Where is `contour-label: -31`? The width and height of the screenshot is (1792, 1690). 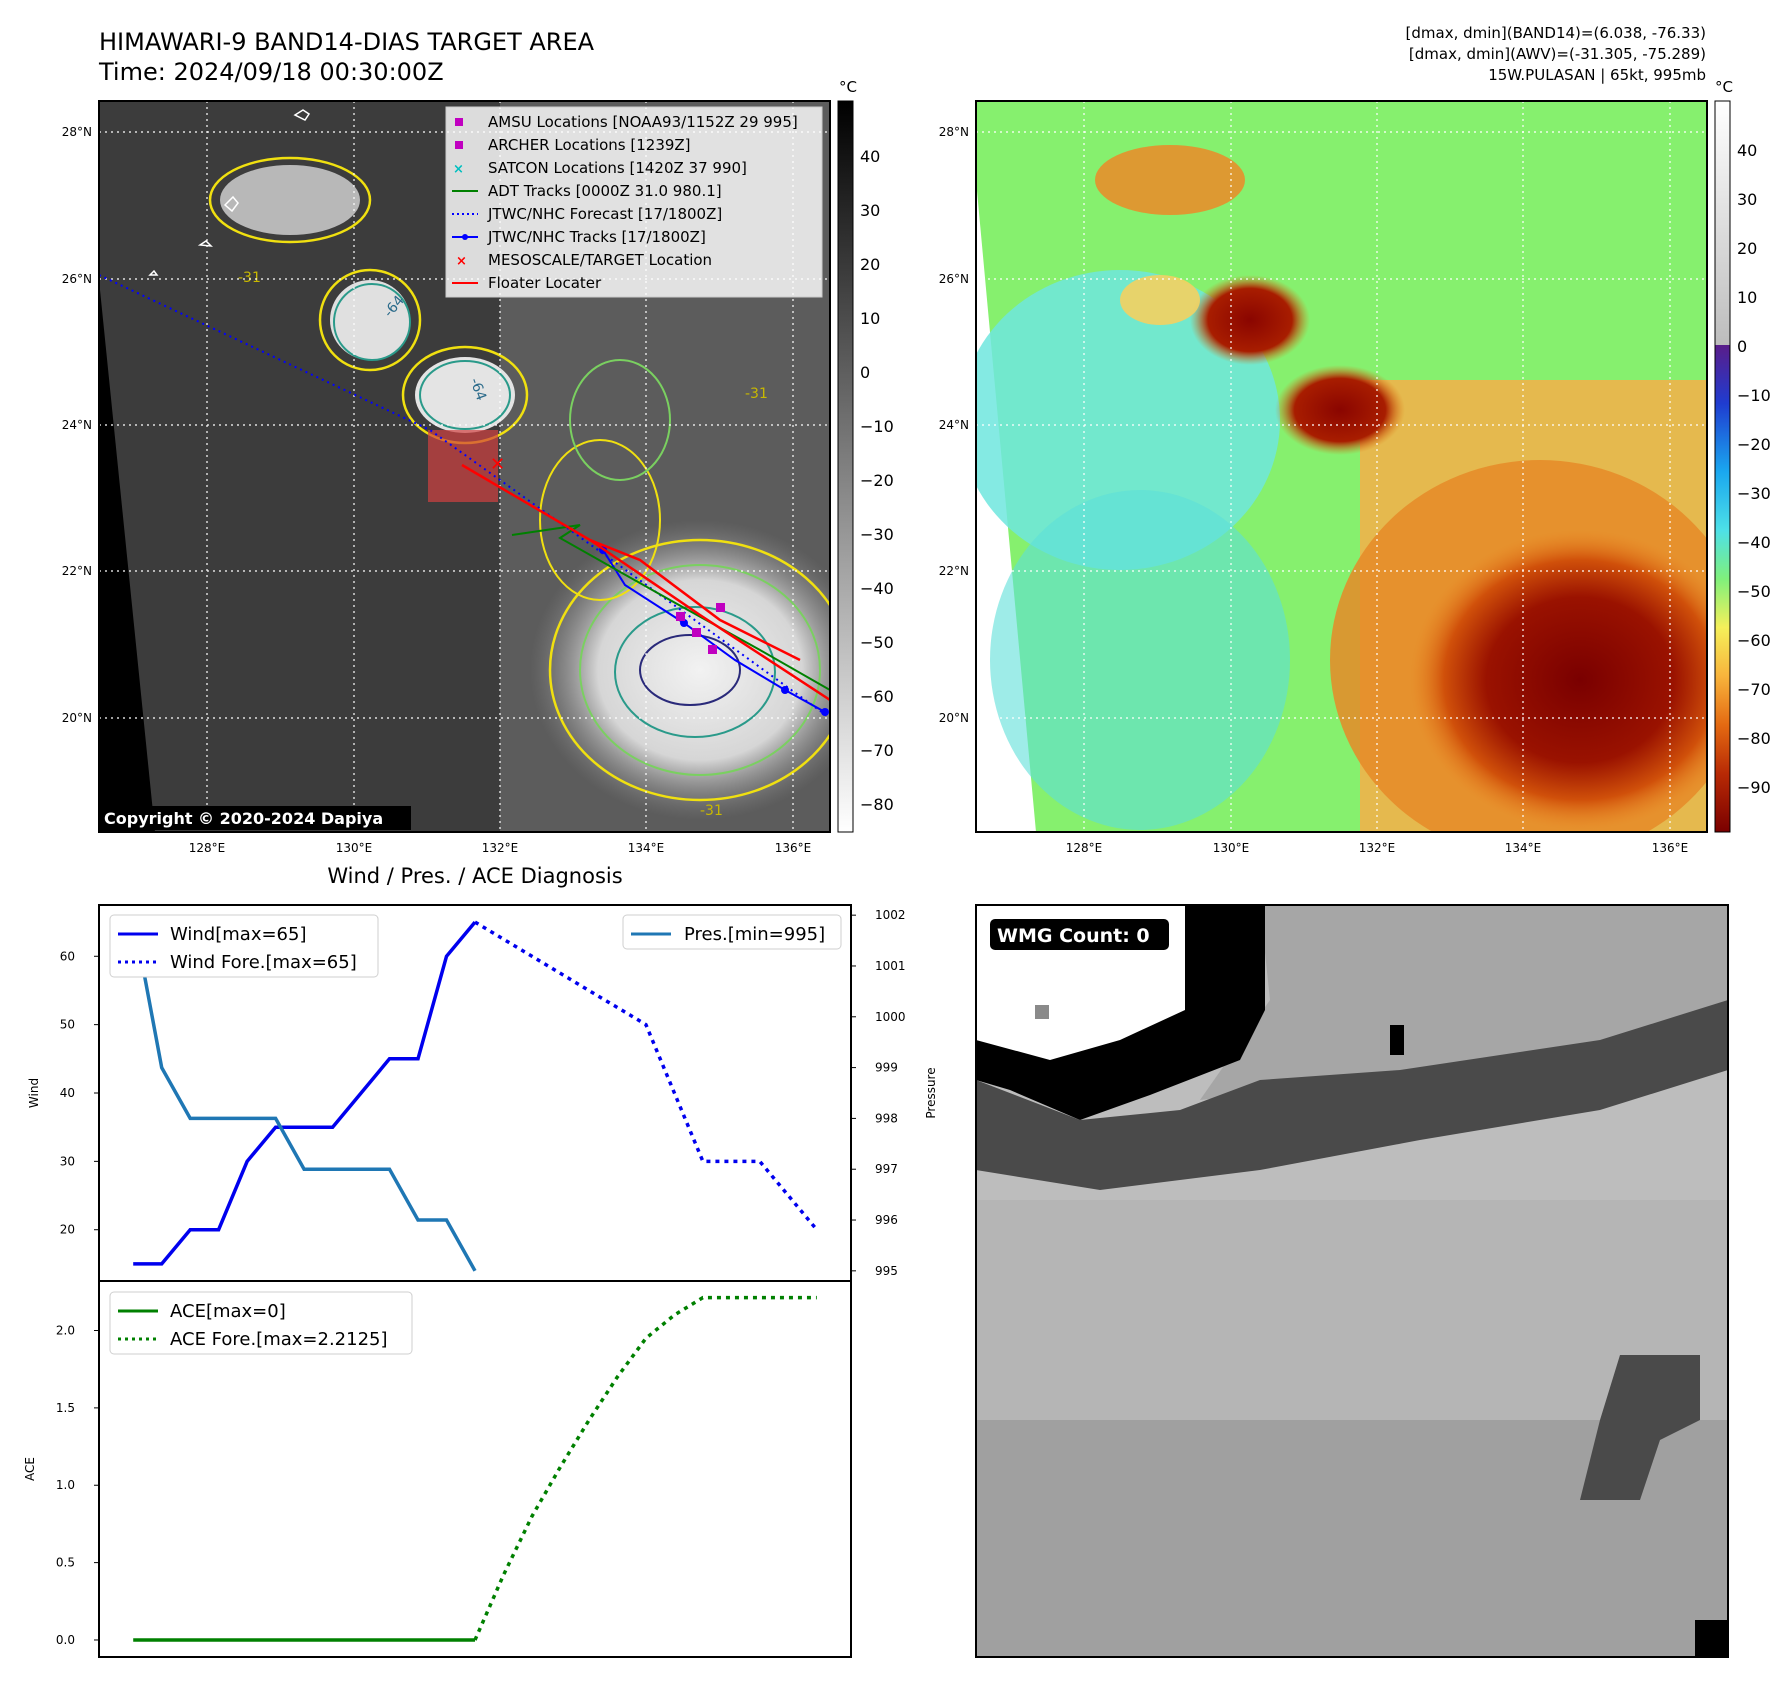 contour-label: -31 is located at coordinates (711, 811).